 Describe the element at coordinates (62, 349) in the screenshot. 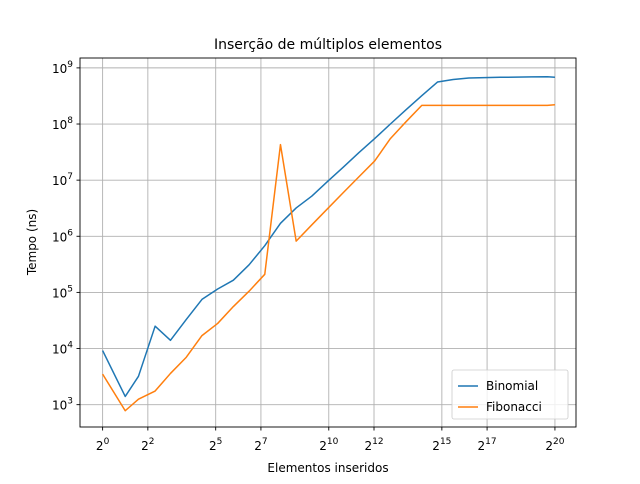

I see `y-tick-label: 104` at that location.